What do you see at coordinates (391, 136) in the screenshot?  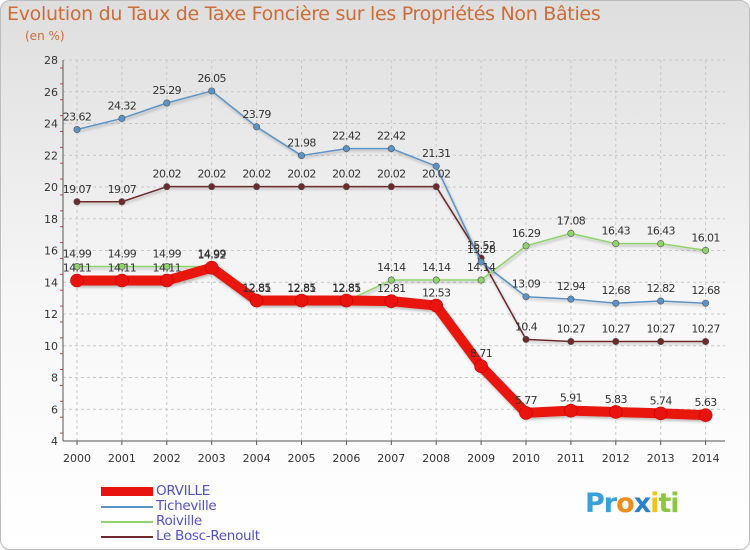 I see `data-label-ticheville: 22.42` at bounding box center [391, 136].